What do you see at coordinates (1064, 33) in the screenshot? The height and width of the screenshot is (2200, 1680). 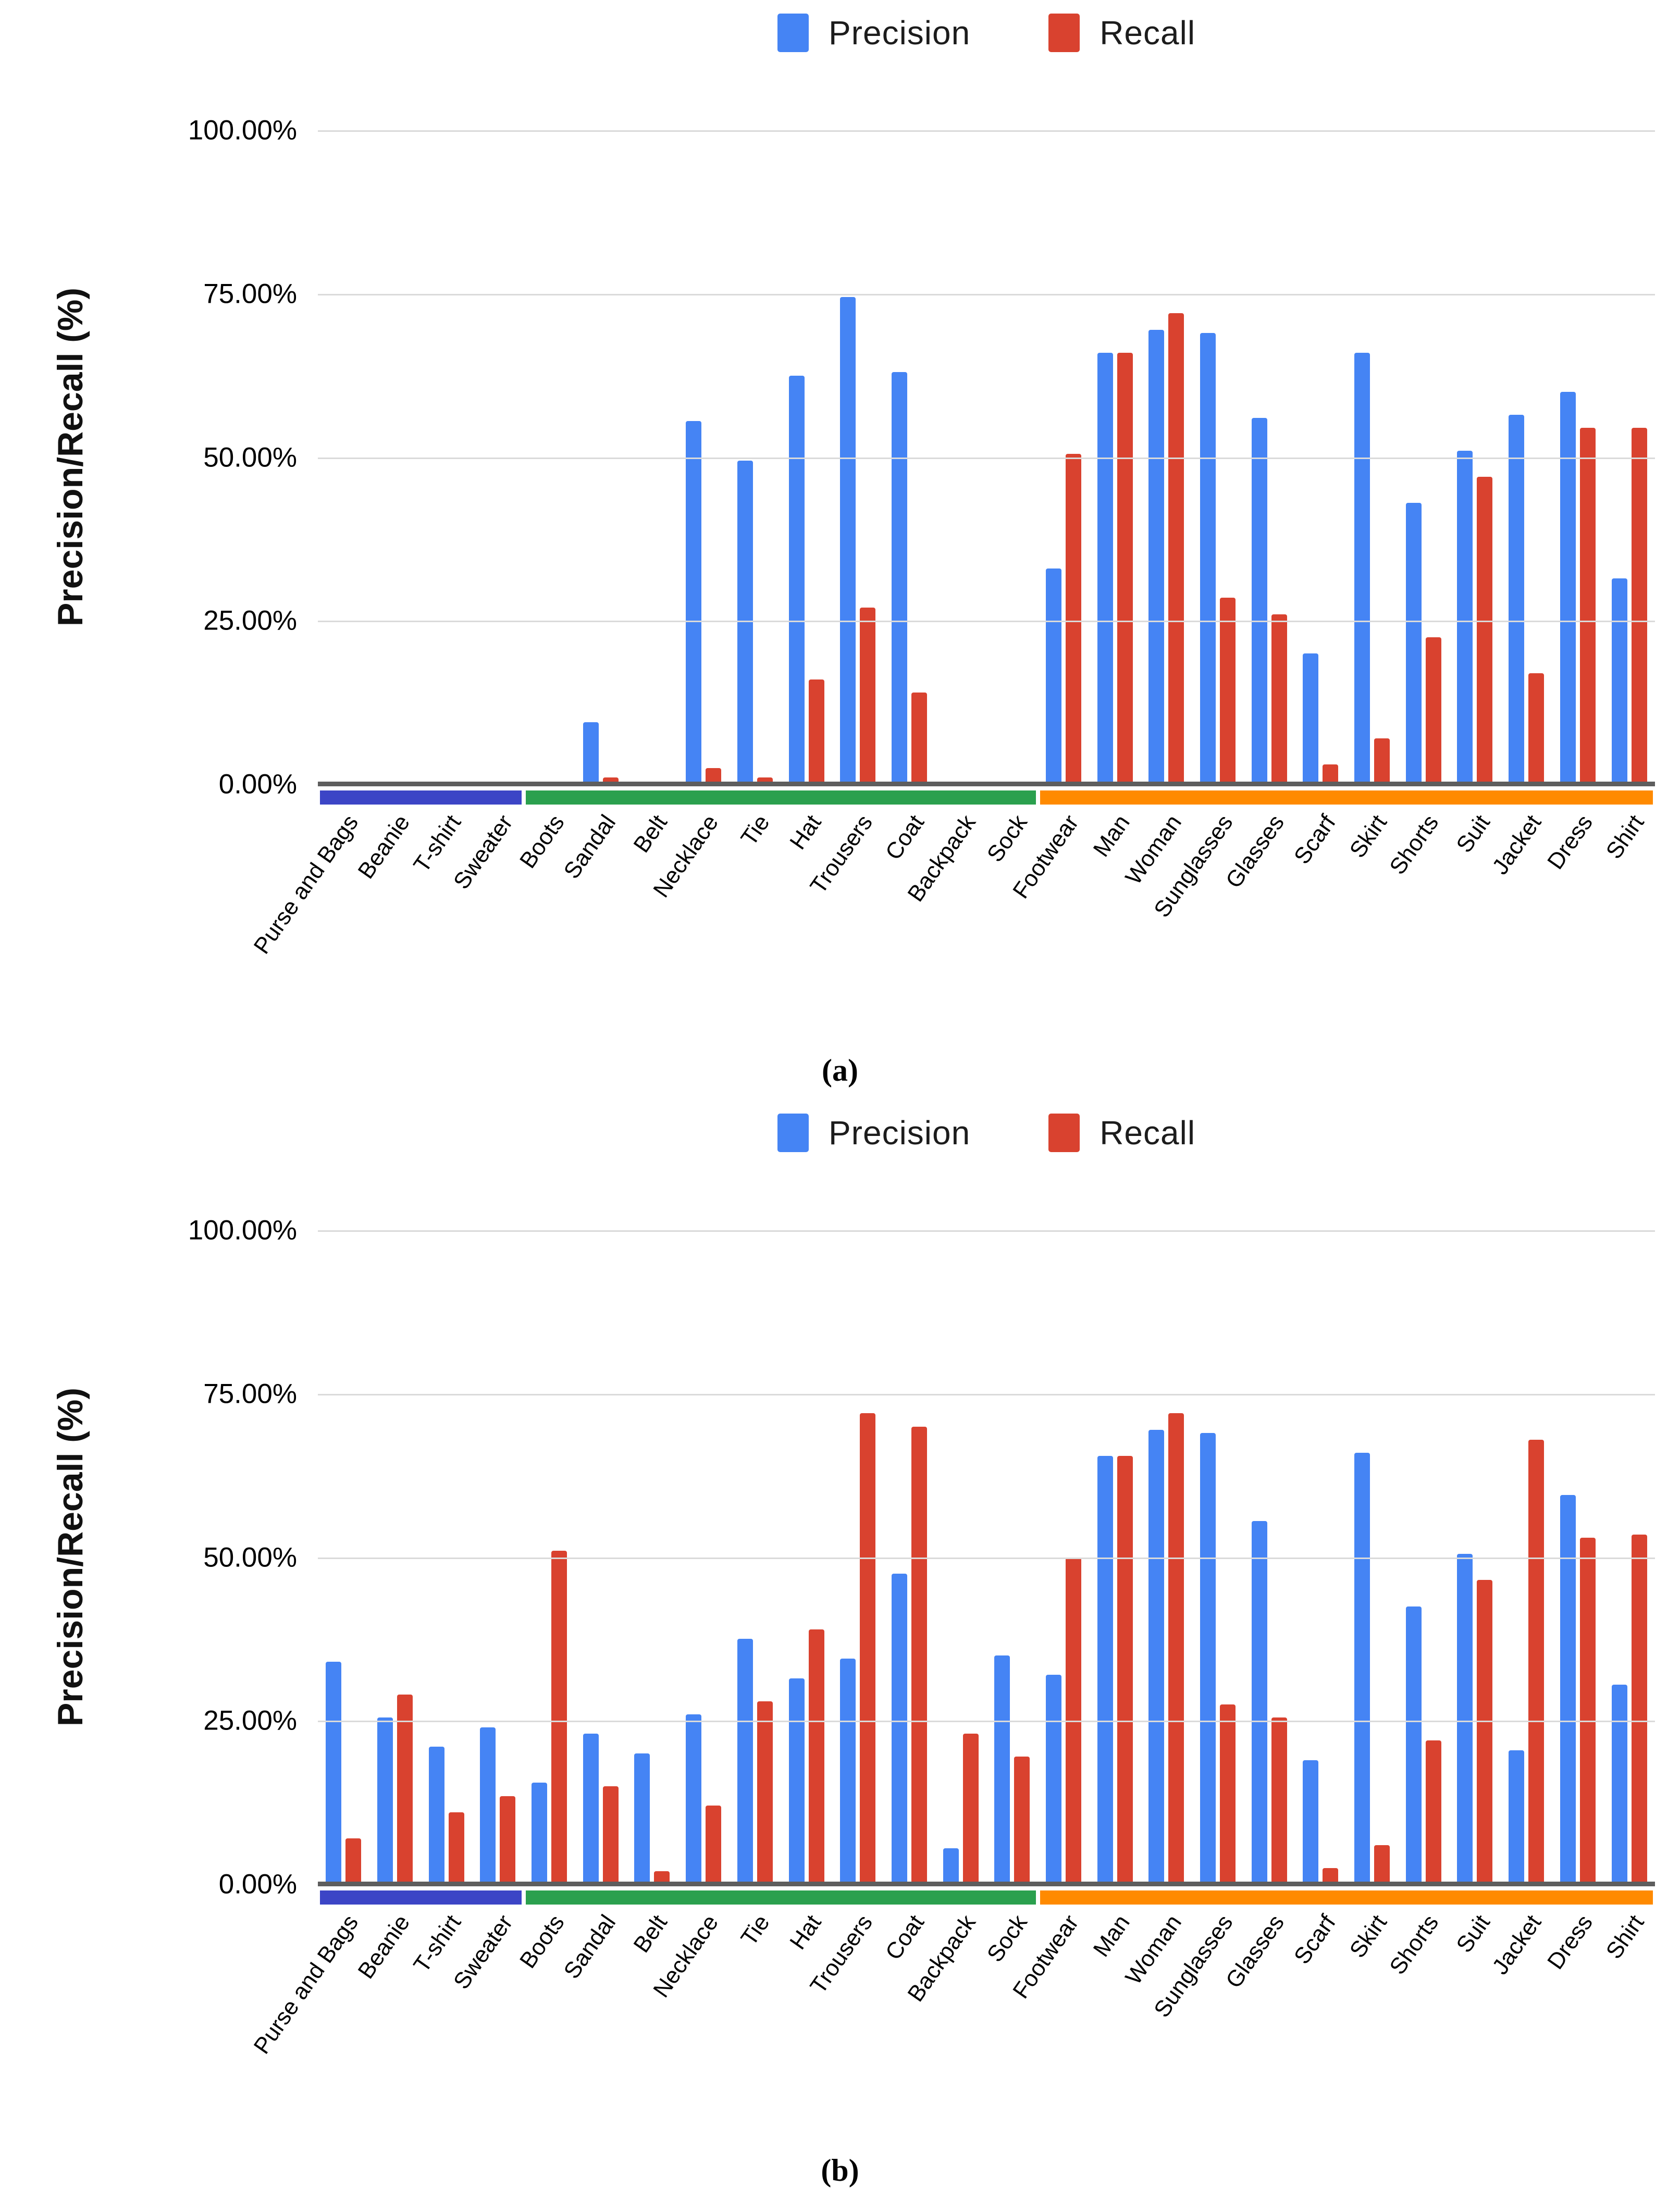 I see `recall-swatch-icon` at bounding box center [1064, 33].